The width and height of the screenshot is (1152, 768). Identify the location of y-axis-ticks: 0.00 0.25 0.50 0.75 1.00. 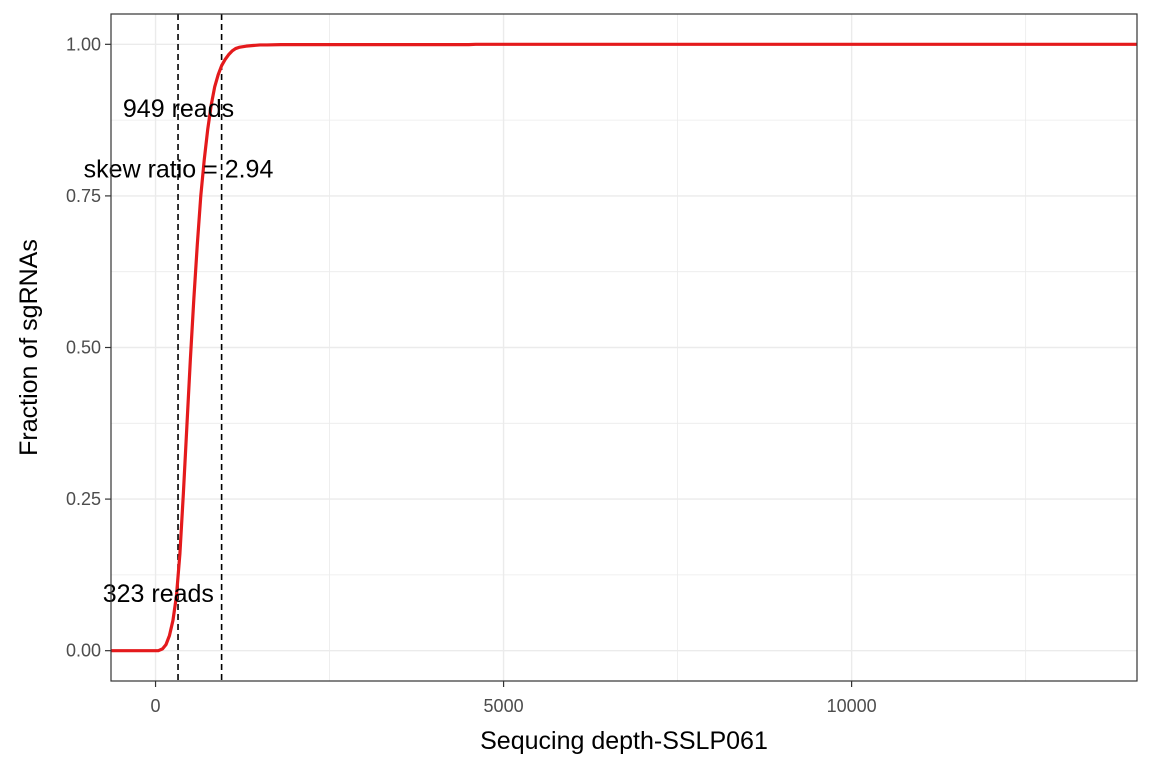
(88, 347).